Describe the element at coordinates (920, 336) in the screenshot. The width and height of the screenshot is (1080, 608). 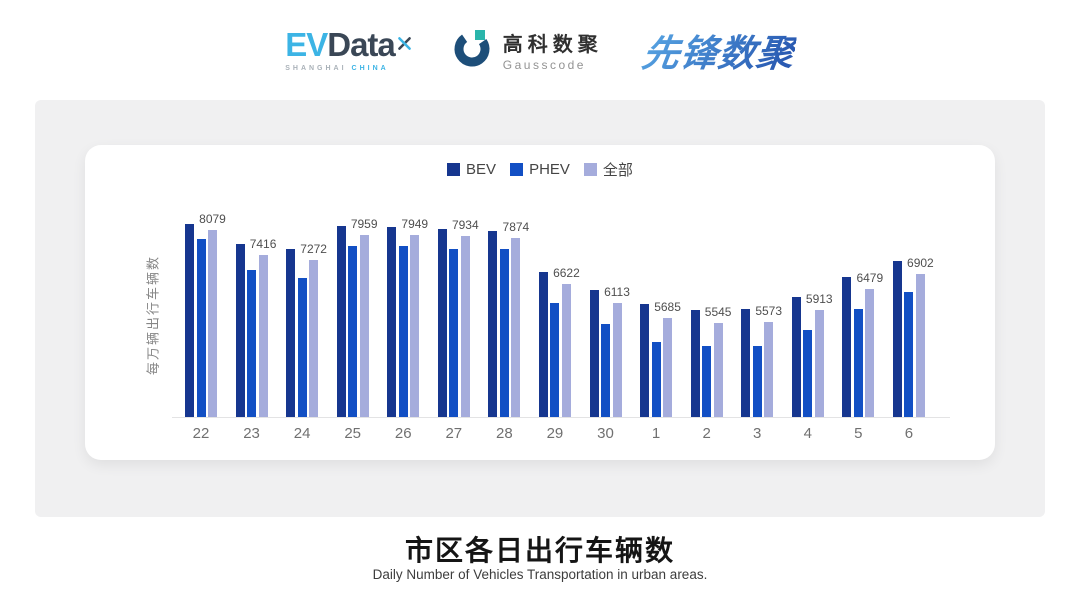
I see `bar-全部-6: 6902` at that location.